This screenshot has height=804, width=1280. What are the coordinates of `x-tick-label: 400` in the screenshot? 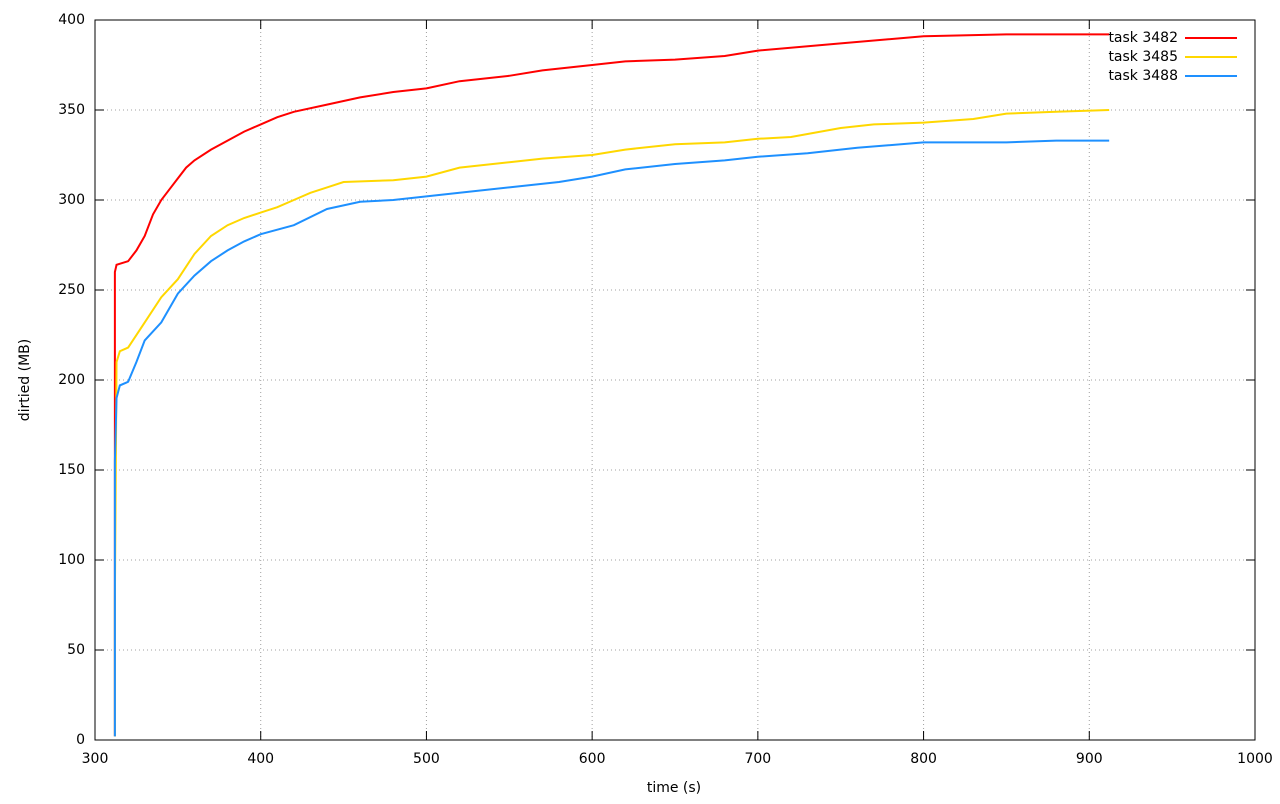 It's located at (260, 759).